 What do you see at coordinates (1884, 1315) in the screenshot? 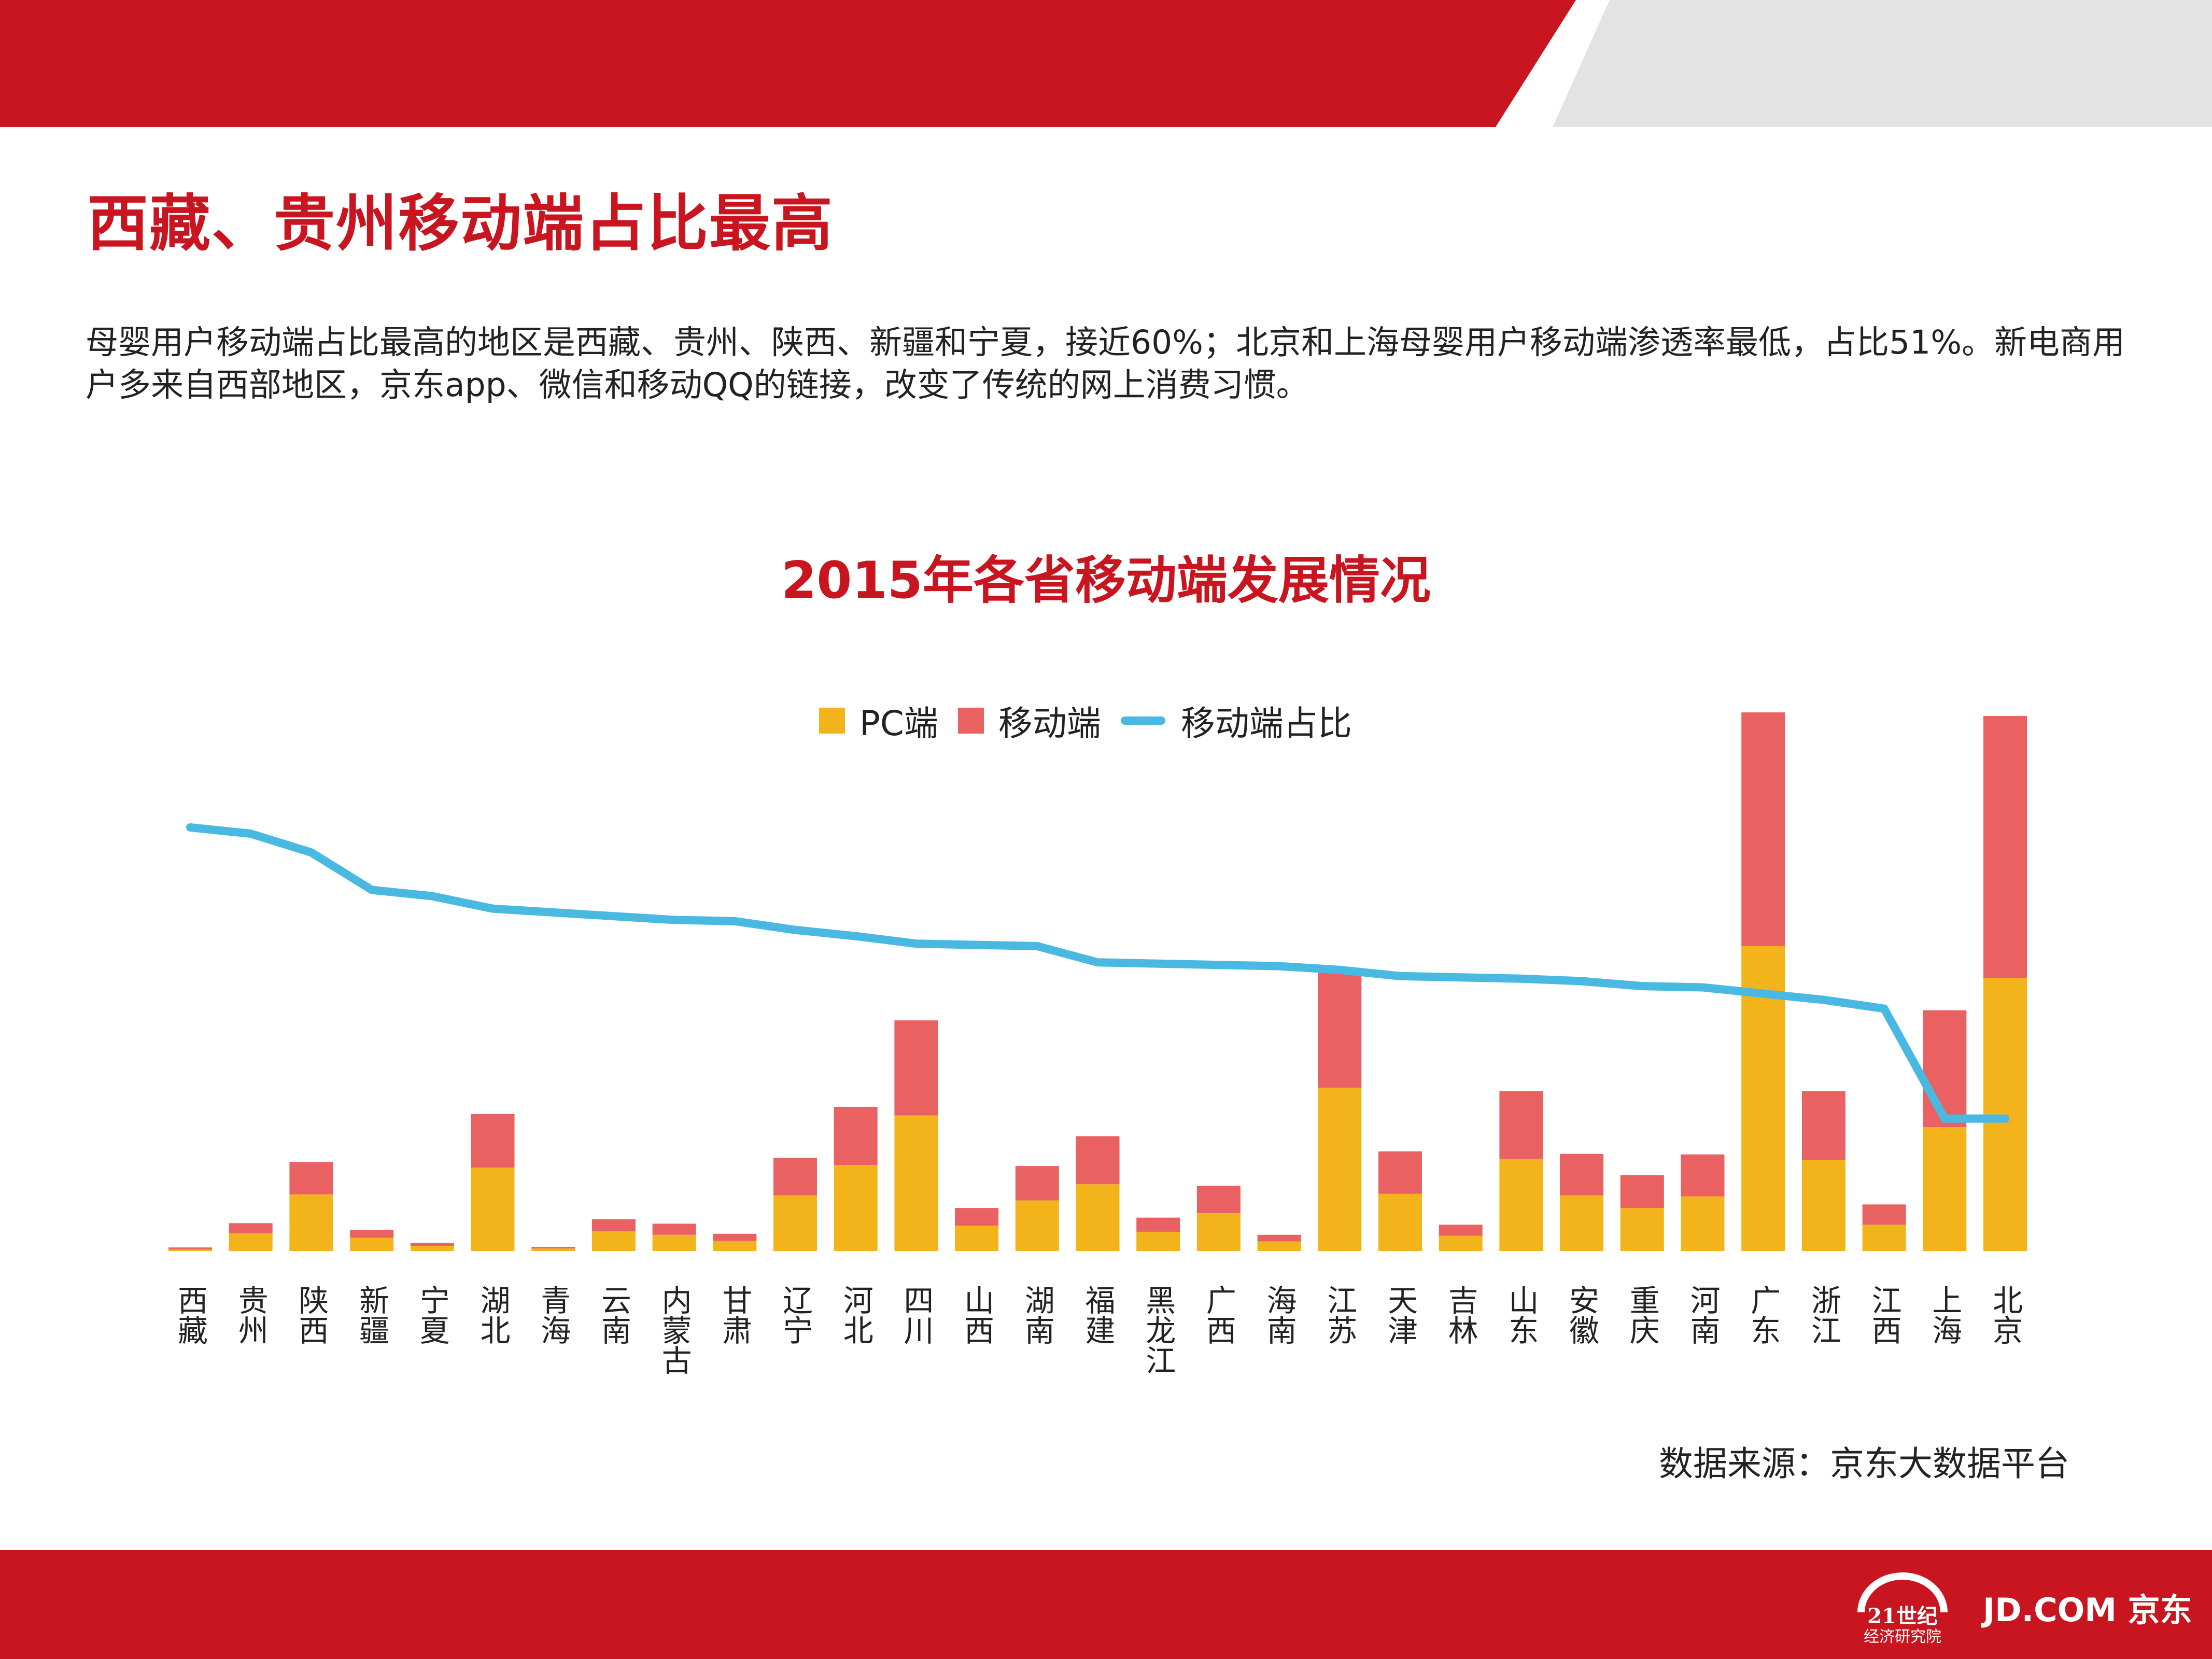
I see `x-tick-label: 江西` at bounding box center [1884, 1315].